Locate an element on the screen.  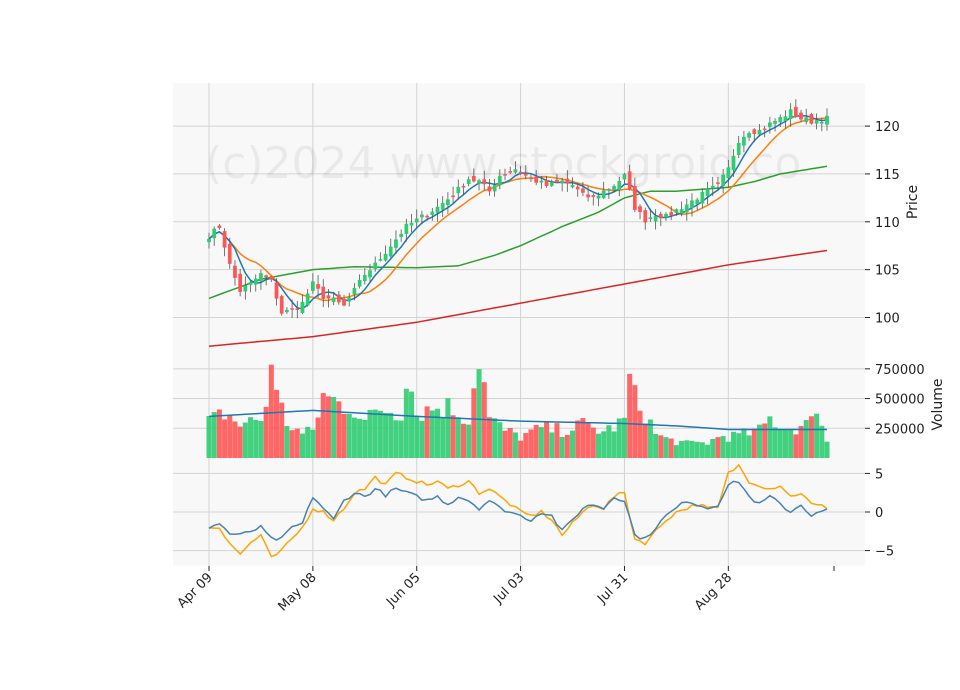
oscillator-lines is located at coordinates (518, 510).